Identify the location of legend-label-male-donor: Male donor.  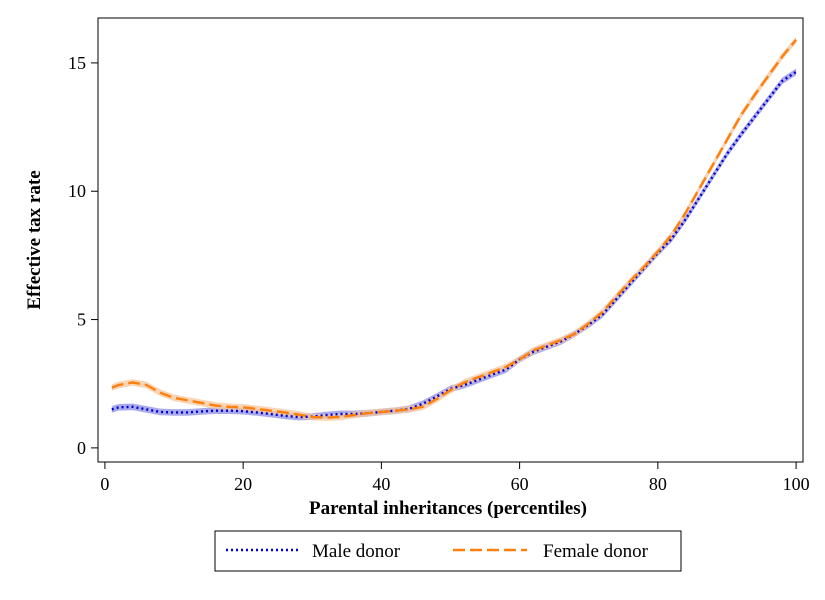
(356, 551).